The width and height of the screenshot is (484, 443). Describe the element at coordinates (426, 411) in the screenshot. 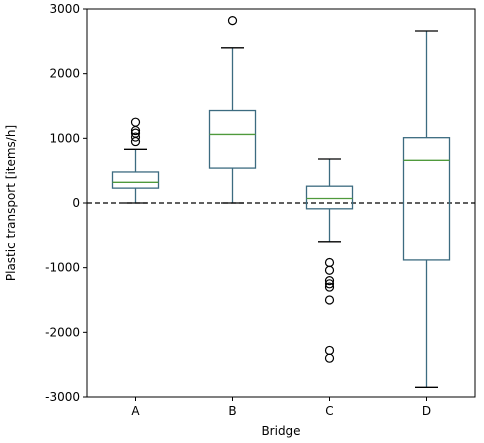

I see `x-tick-label: D` at that location.